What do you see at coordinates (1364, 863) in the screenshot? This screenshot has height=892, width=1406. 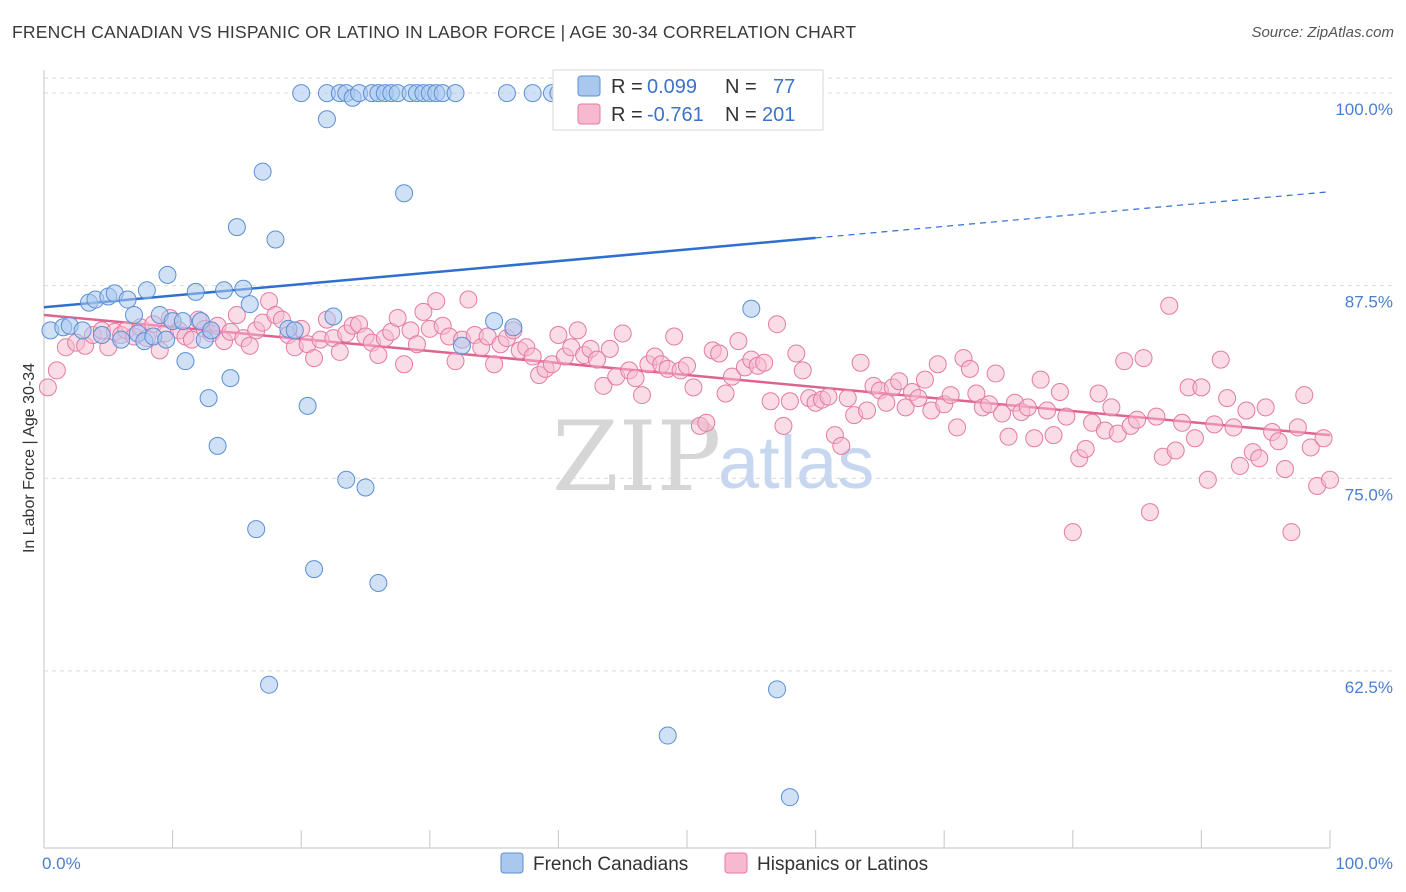 I see `x-tick-label-max: 100.0%` at bounding box center [1364, 863].